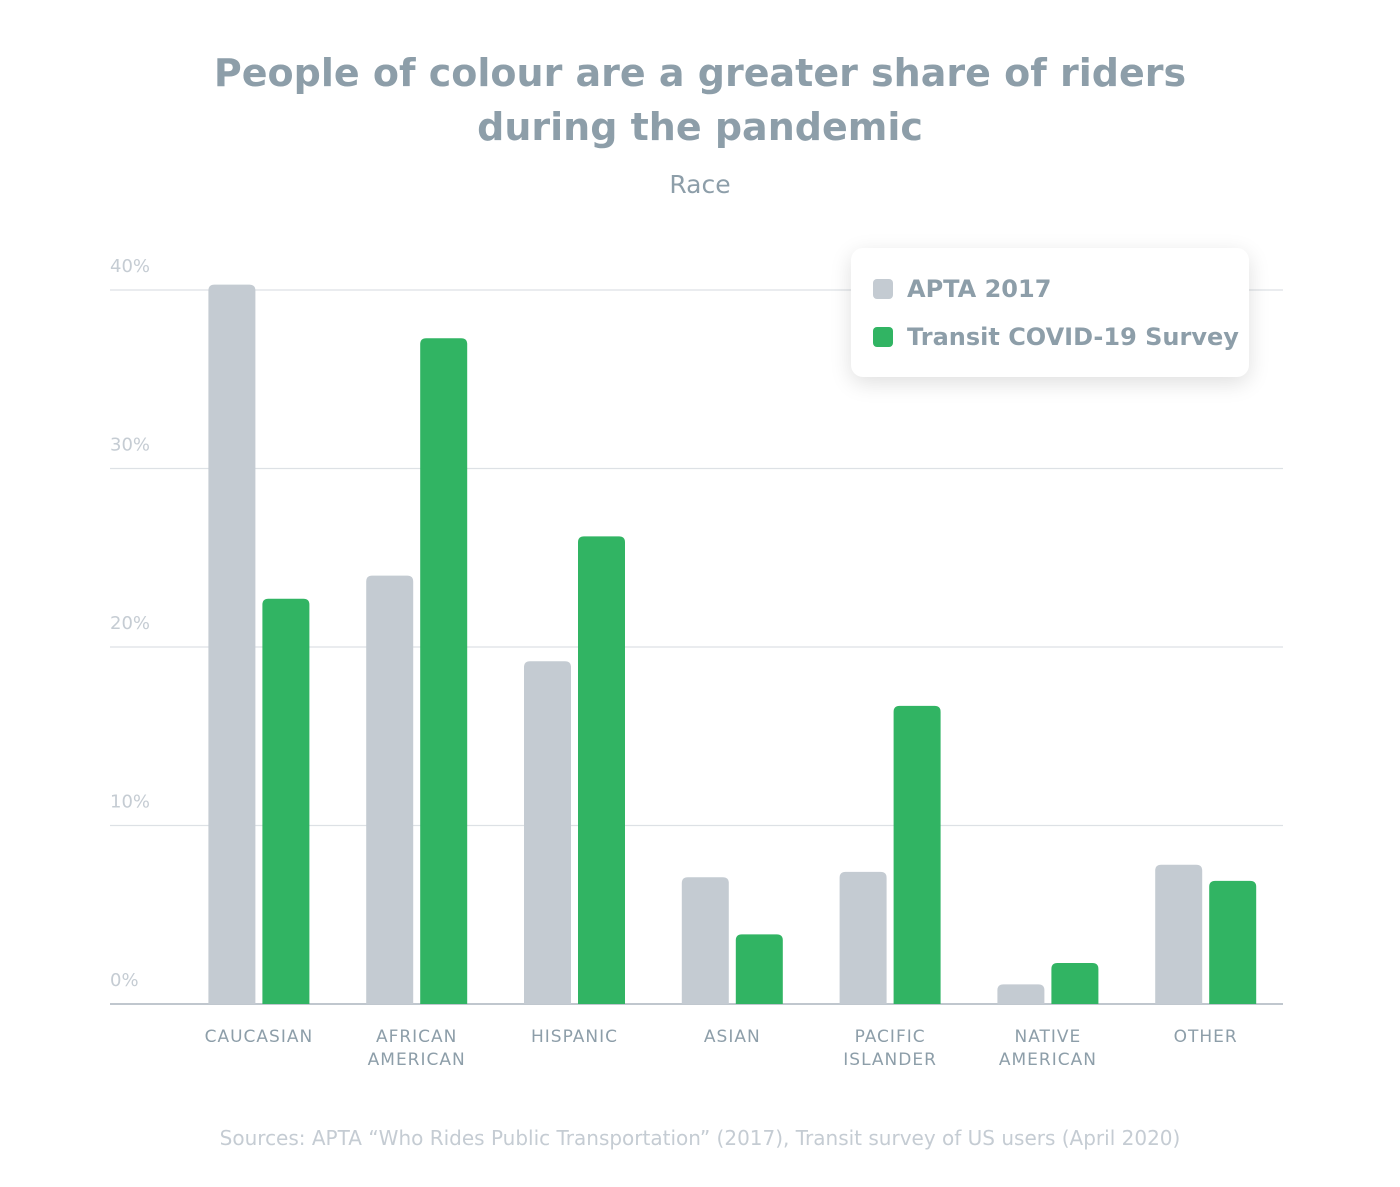 This screenshot has height=1187, width=1400. What do you see at coordinates (259, 1037) in the screenshot?
I see `x-tick-label: CAUCASIAN` at bounding box center [259, 1037].